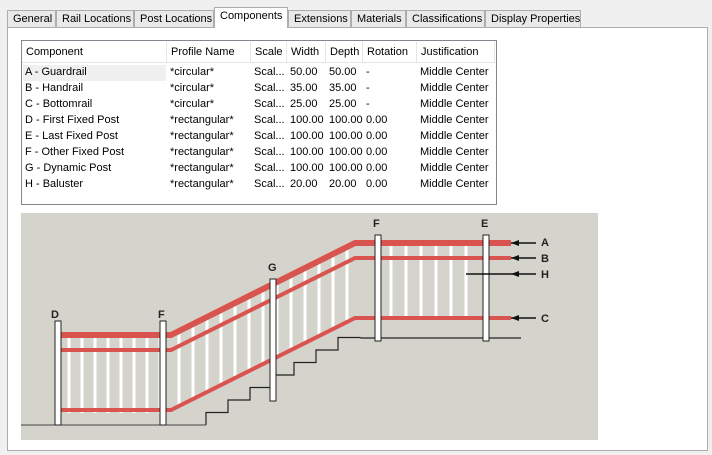 This screenshot has width=712, height=455. I want to click on table-cell: B - Handrail, so click(54, 88).